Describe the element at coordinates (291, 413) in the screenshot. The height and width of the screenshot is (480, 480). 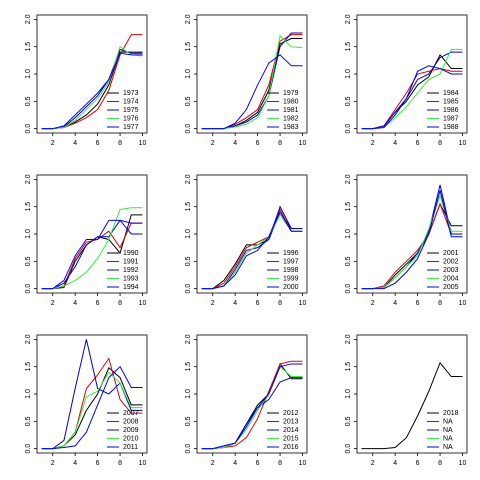
I see `legend-label: 2012` at that location.